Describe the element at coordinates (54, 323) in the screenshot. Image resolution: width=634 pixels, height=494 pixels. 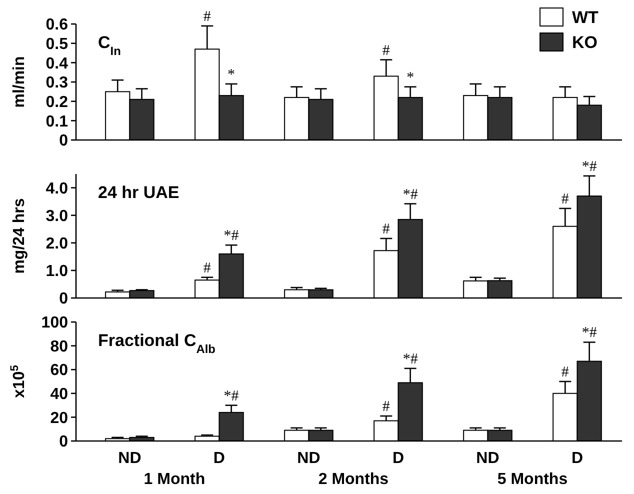
I see `y-tick-label: 100` at that location.